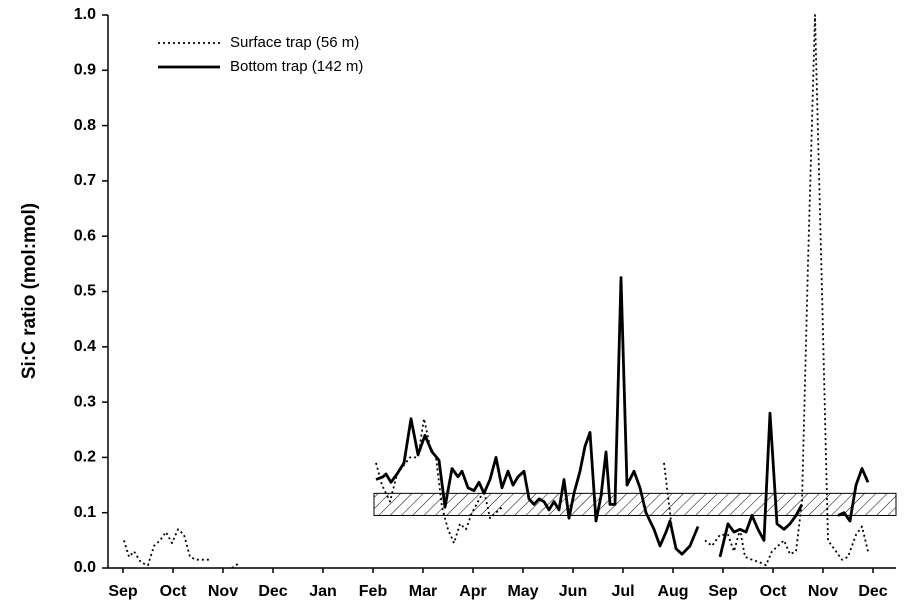 Image resolution: width=910 pixels, height=616 pixels. I want to click on x-tick-label: Apr, so click(473, 591).